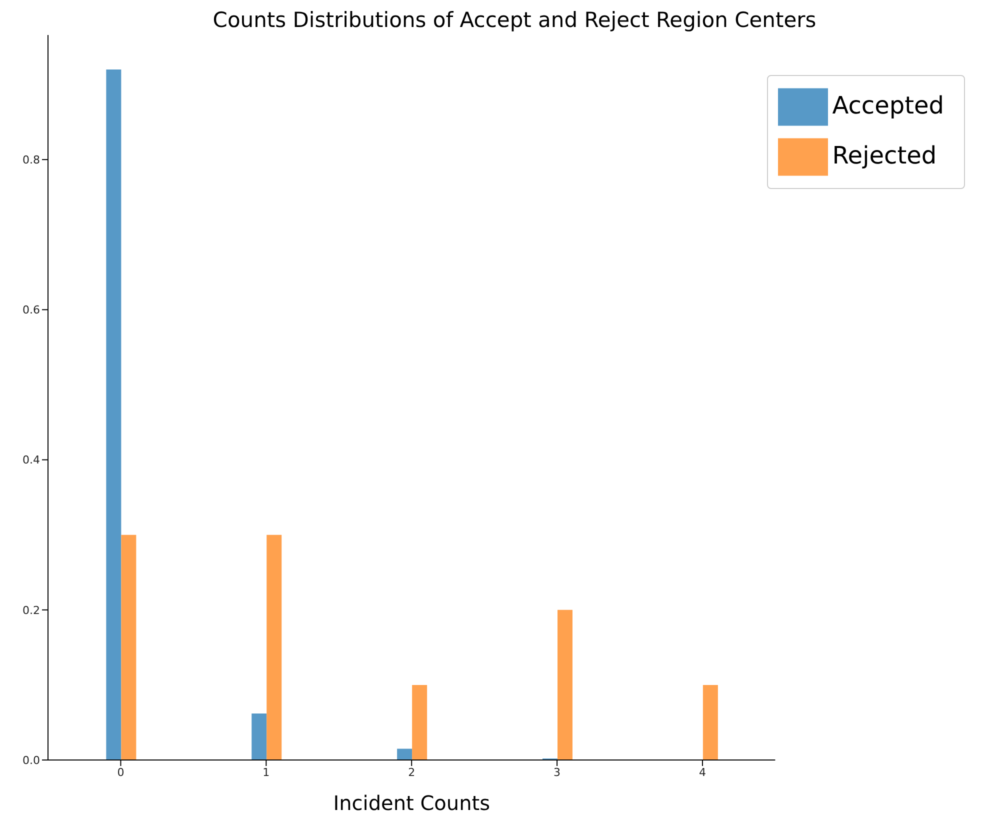  What do you see at coordinates (31, 610) in the screenshot?
I see `y-tick-label: 0.2` at bounding box center [31, 610].